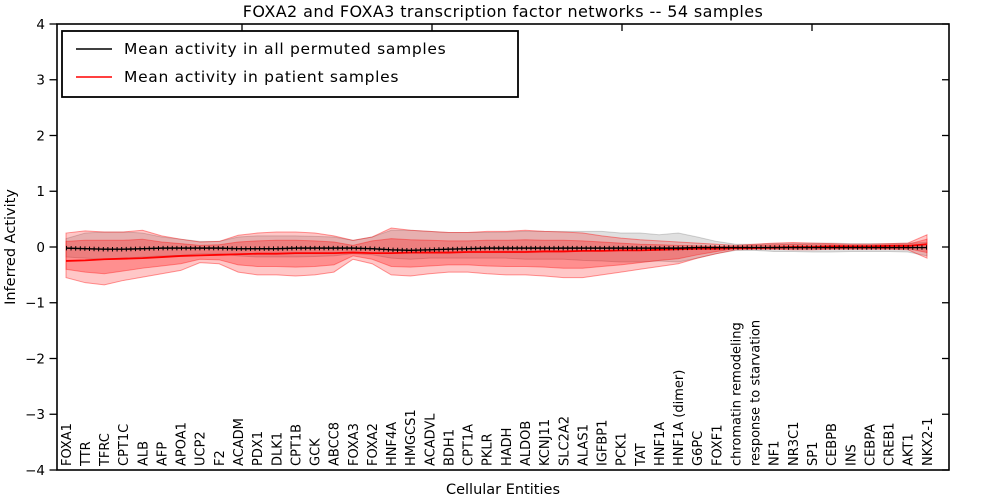 The width and height of the screenshot is (1000, 500). What do you see at coordinates (354, 444) in the screenshot?
I see `x-tick-label: FOXA3` at bounding box center [354, 444].